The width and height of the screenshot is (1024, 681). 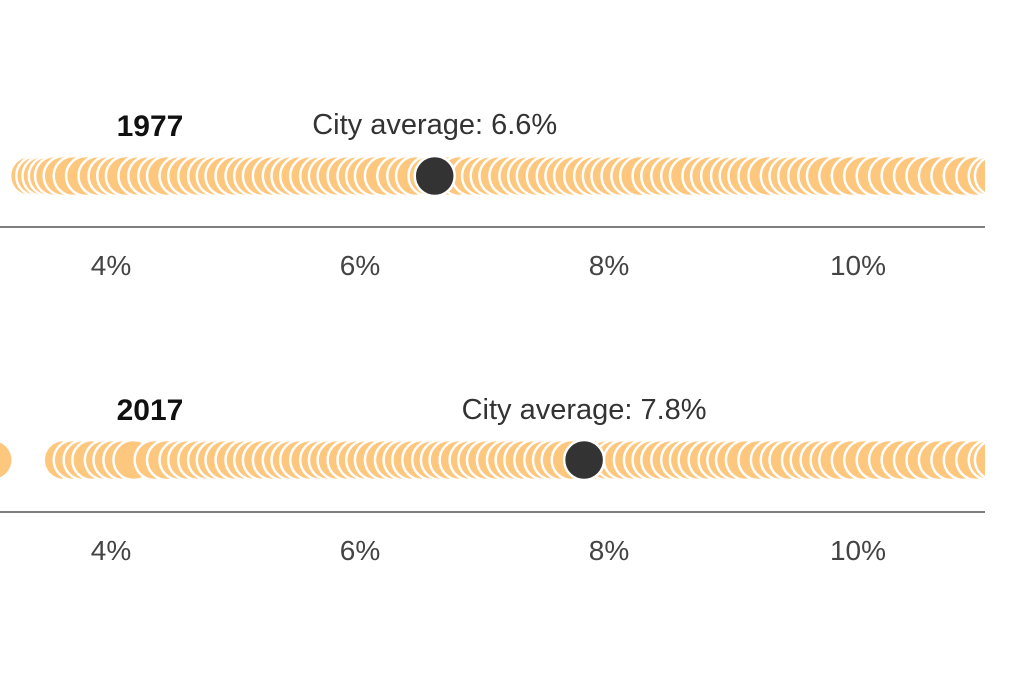 I want to click on city-average-label: City average: 7.8%, so click(x=584, y=410).